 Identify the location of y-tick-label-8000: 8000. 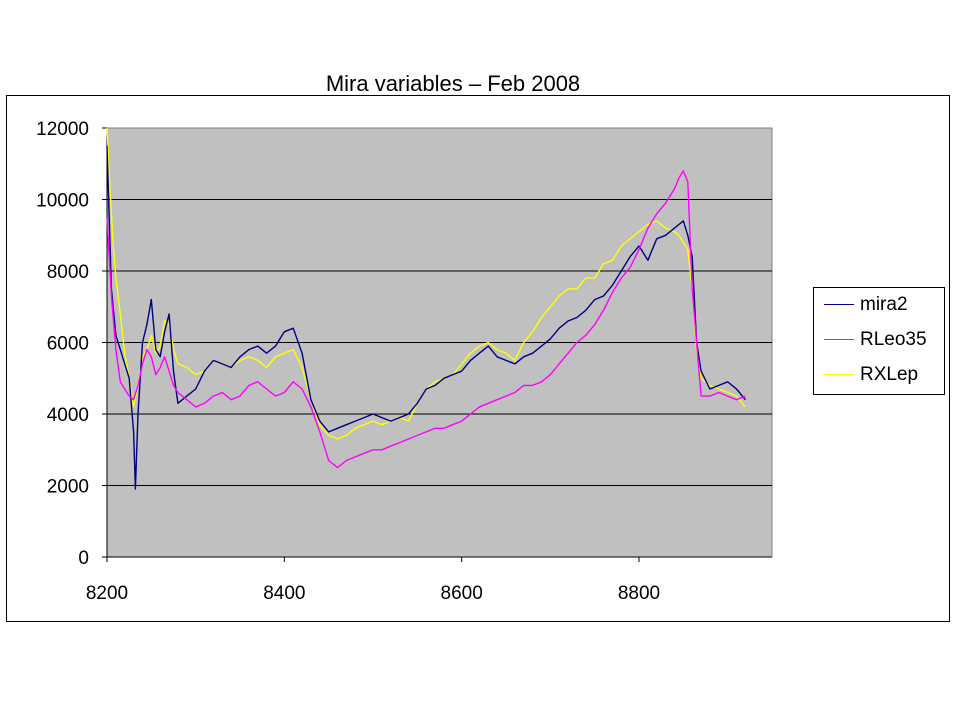
(68, 272).